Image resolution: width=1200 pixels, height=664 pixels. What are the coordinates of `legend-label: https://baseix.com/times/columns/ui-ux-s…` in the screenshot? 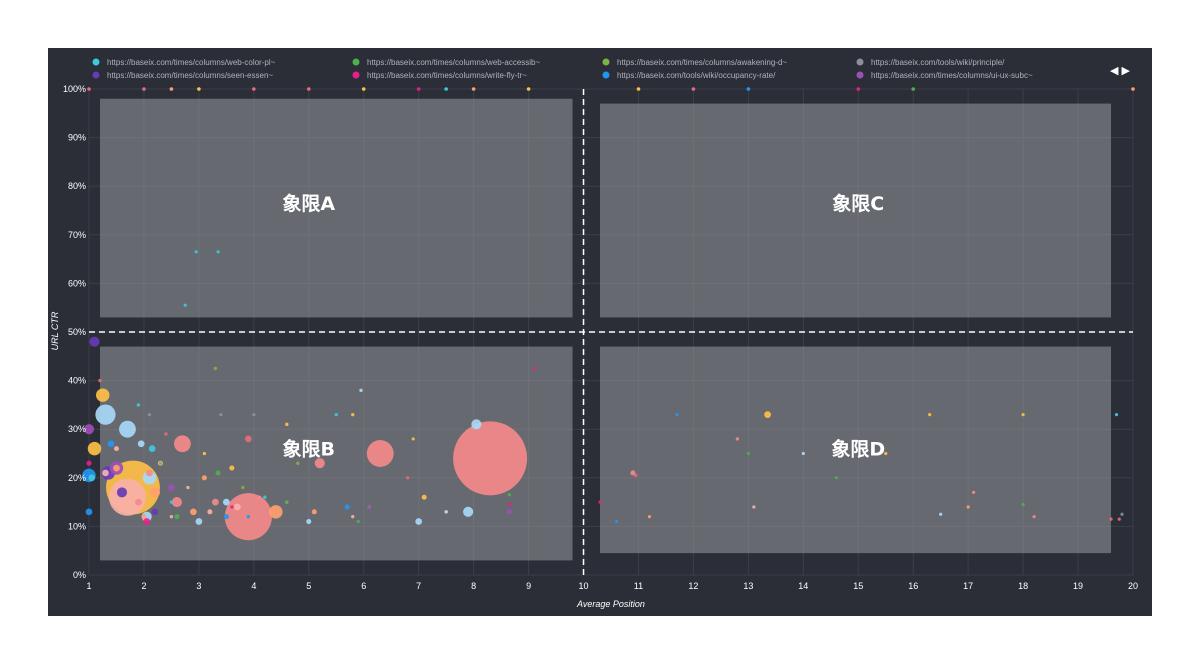 It's located at (952, 75).